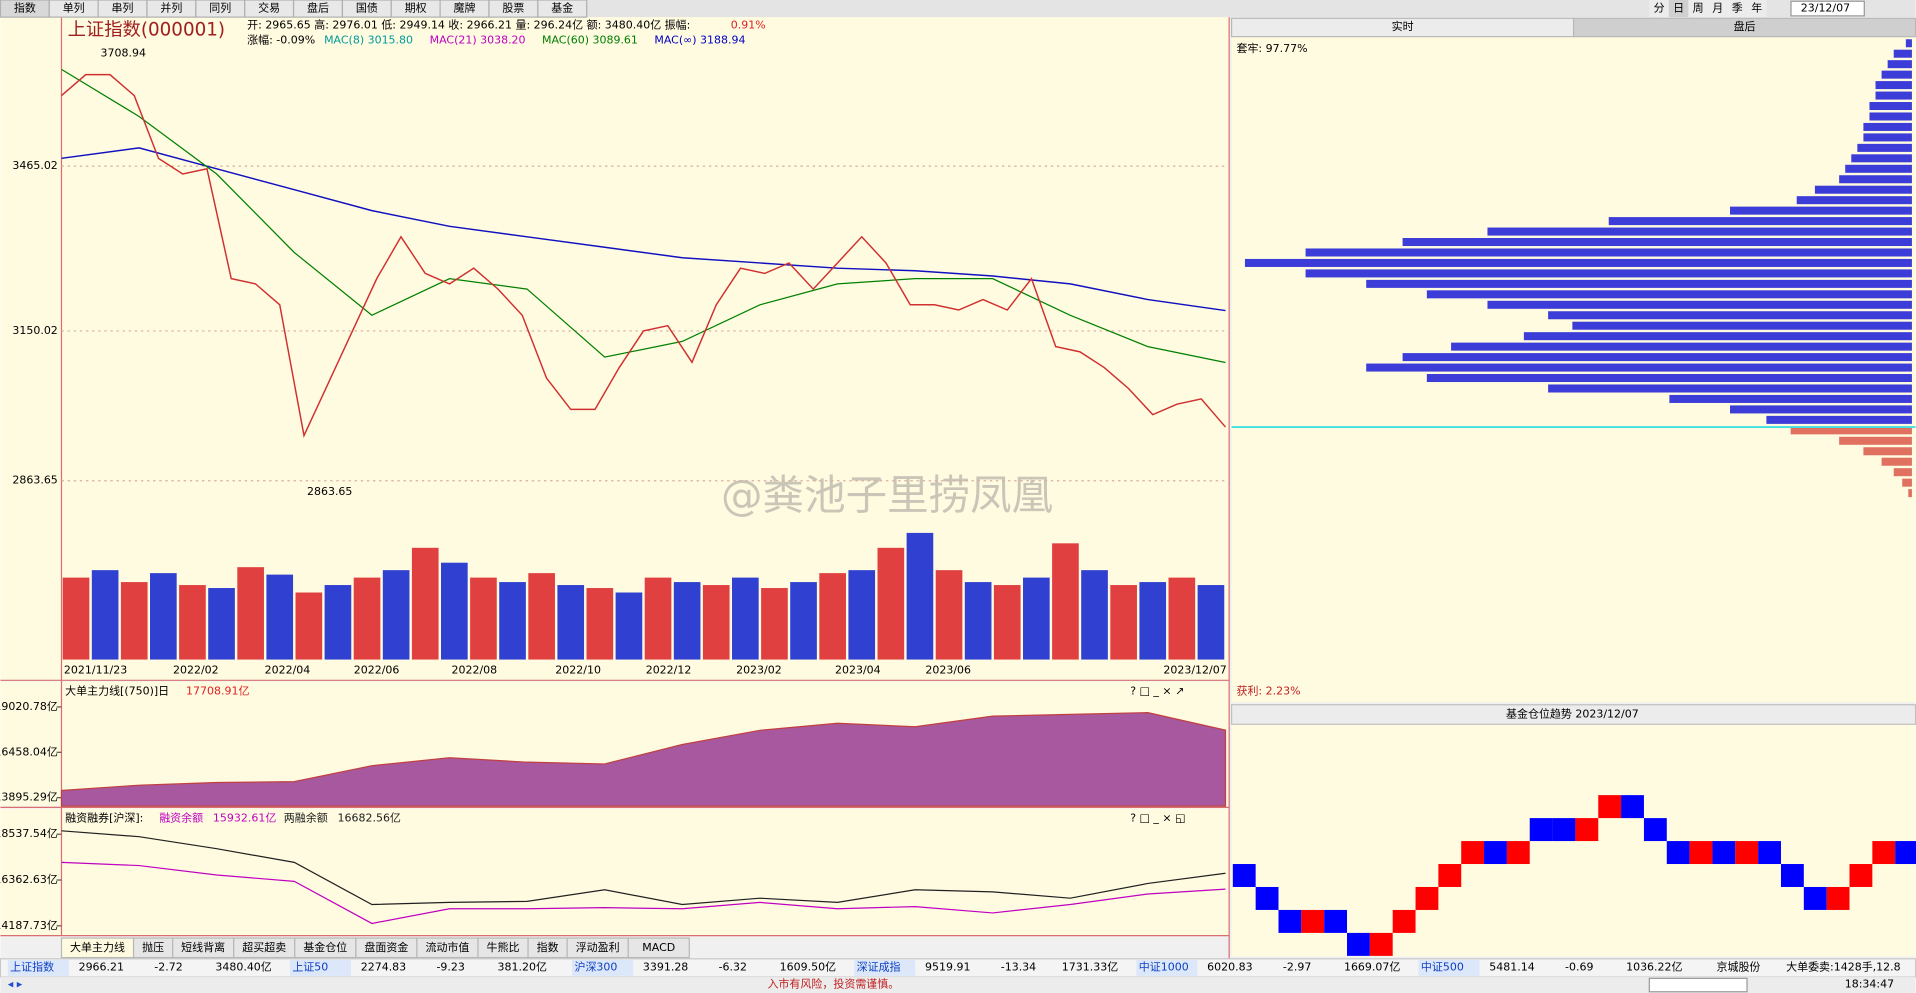 The width and height of the screenshot is (1916, 993). Describe the element at coordinates (171, 8) in the screenshot. I see `tab-label: 并列` at that location.